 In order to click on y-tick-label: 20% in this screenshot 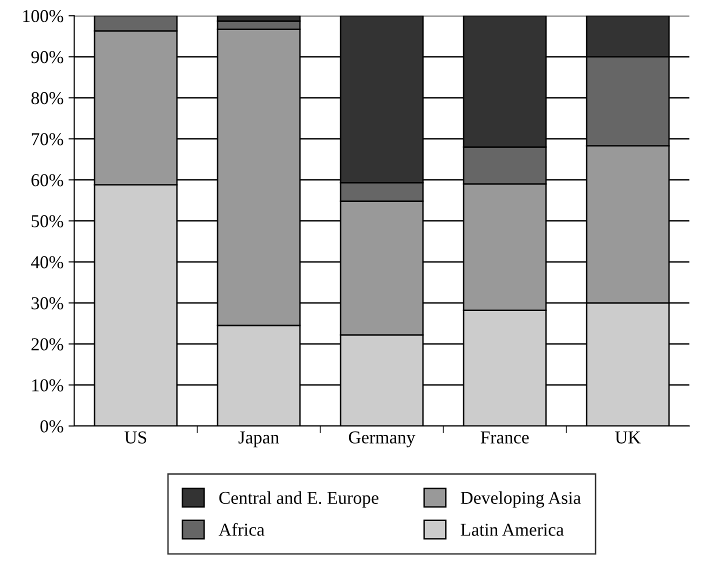, I will do `click(48, 344)`.